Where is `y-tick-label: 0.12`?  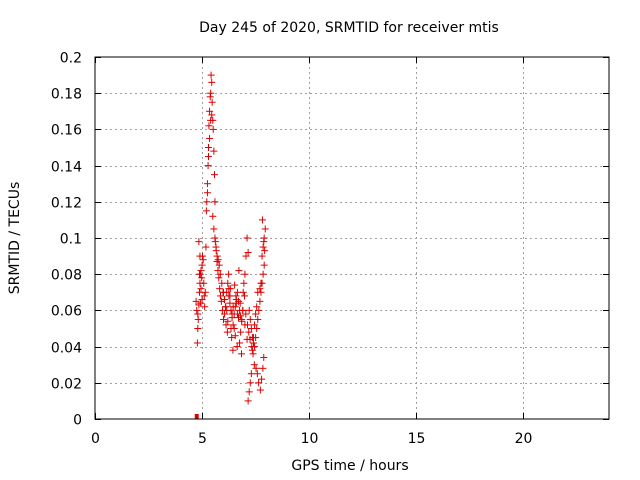
y-tick-label: 0.12 is located at coordinates (66, 204).